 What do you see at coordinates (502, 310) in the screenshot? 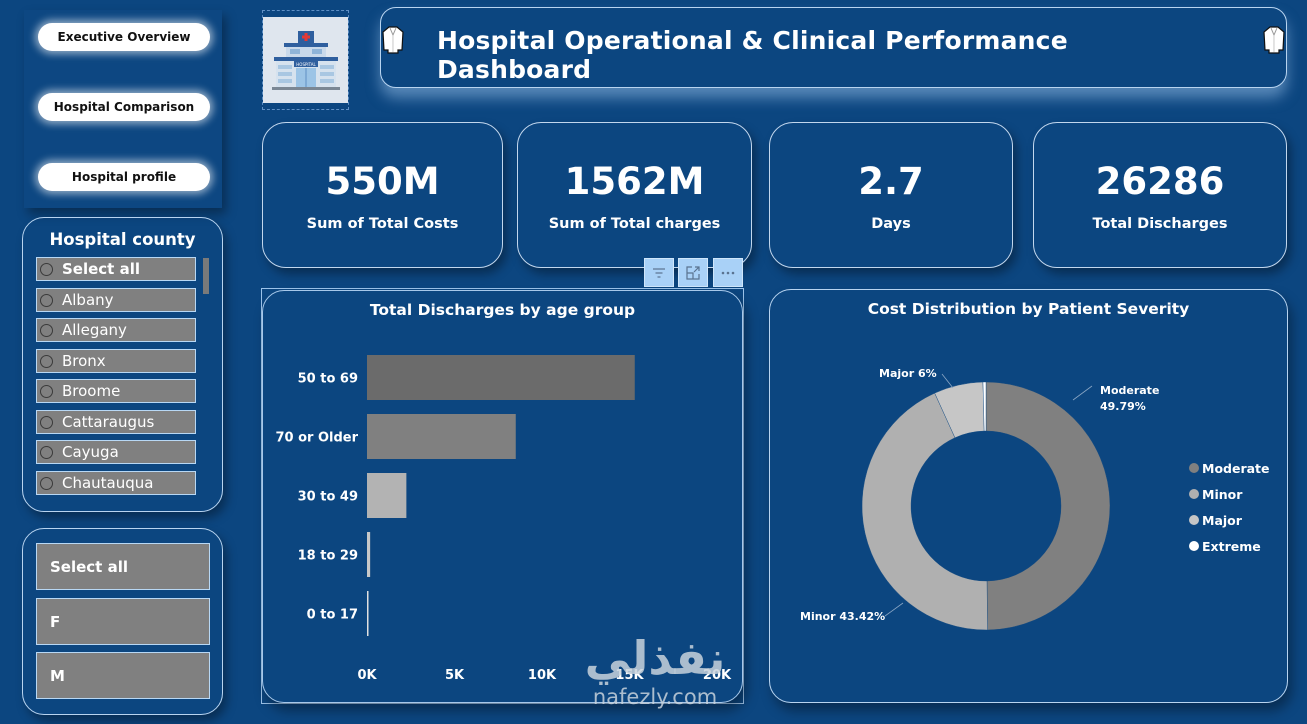
I see `chart-title: Total Discharges by age group` at bounding box center [502, 310].